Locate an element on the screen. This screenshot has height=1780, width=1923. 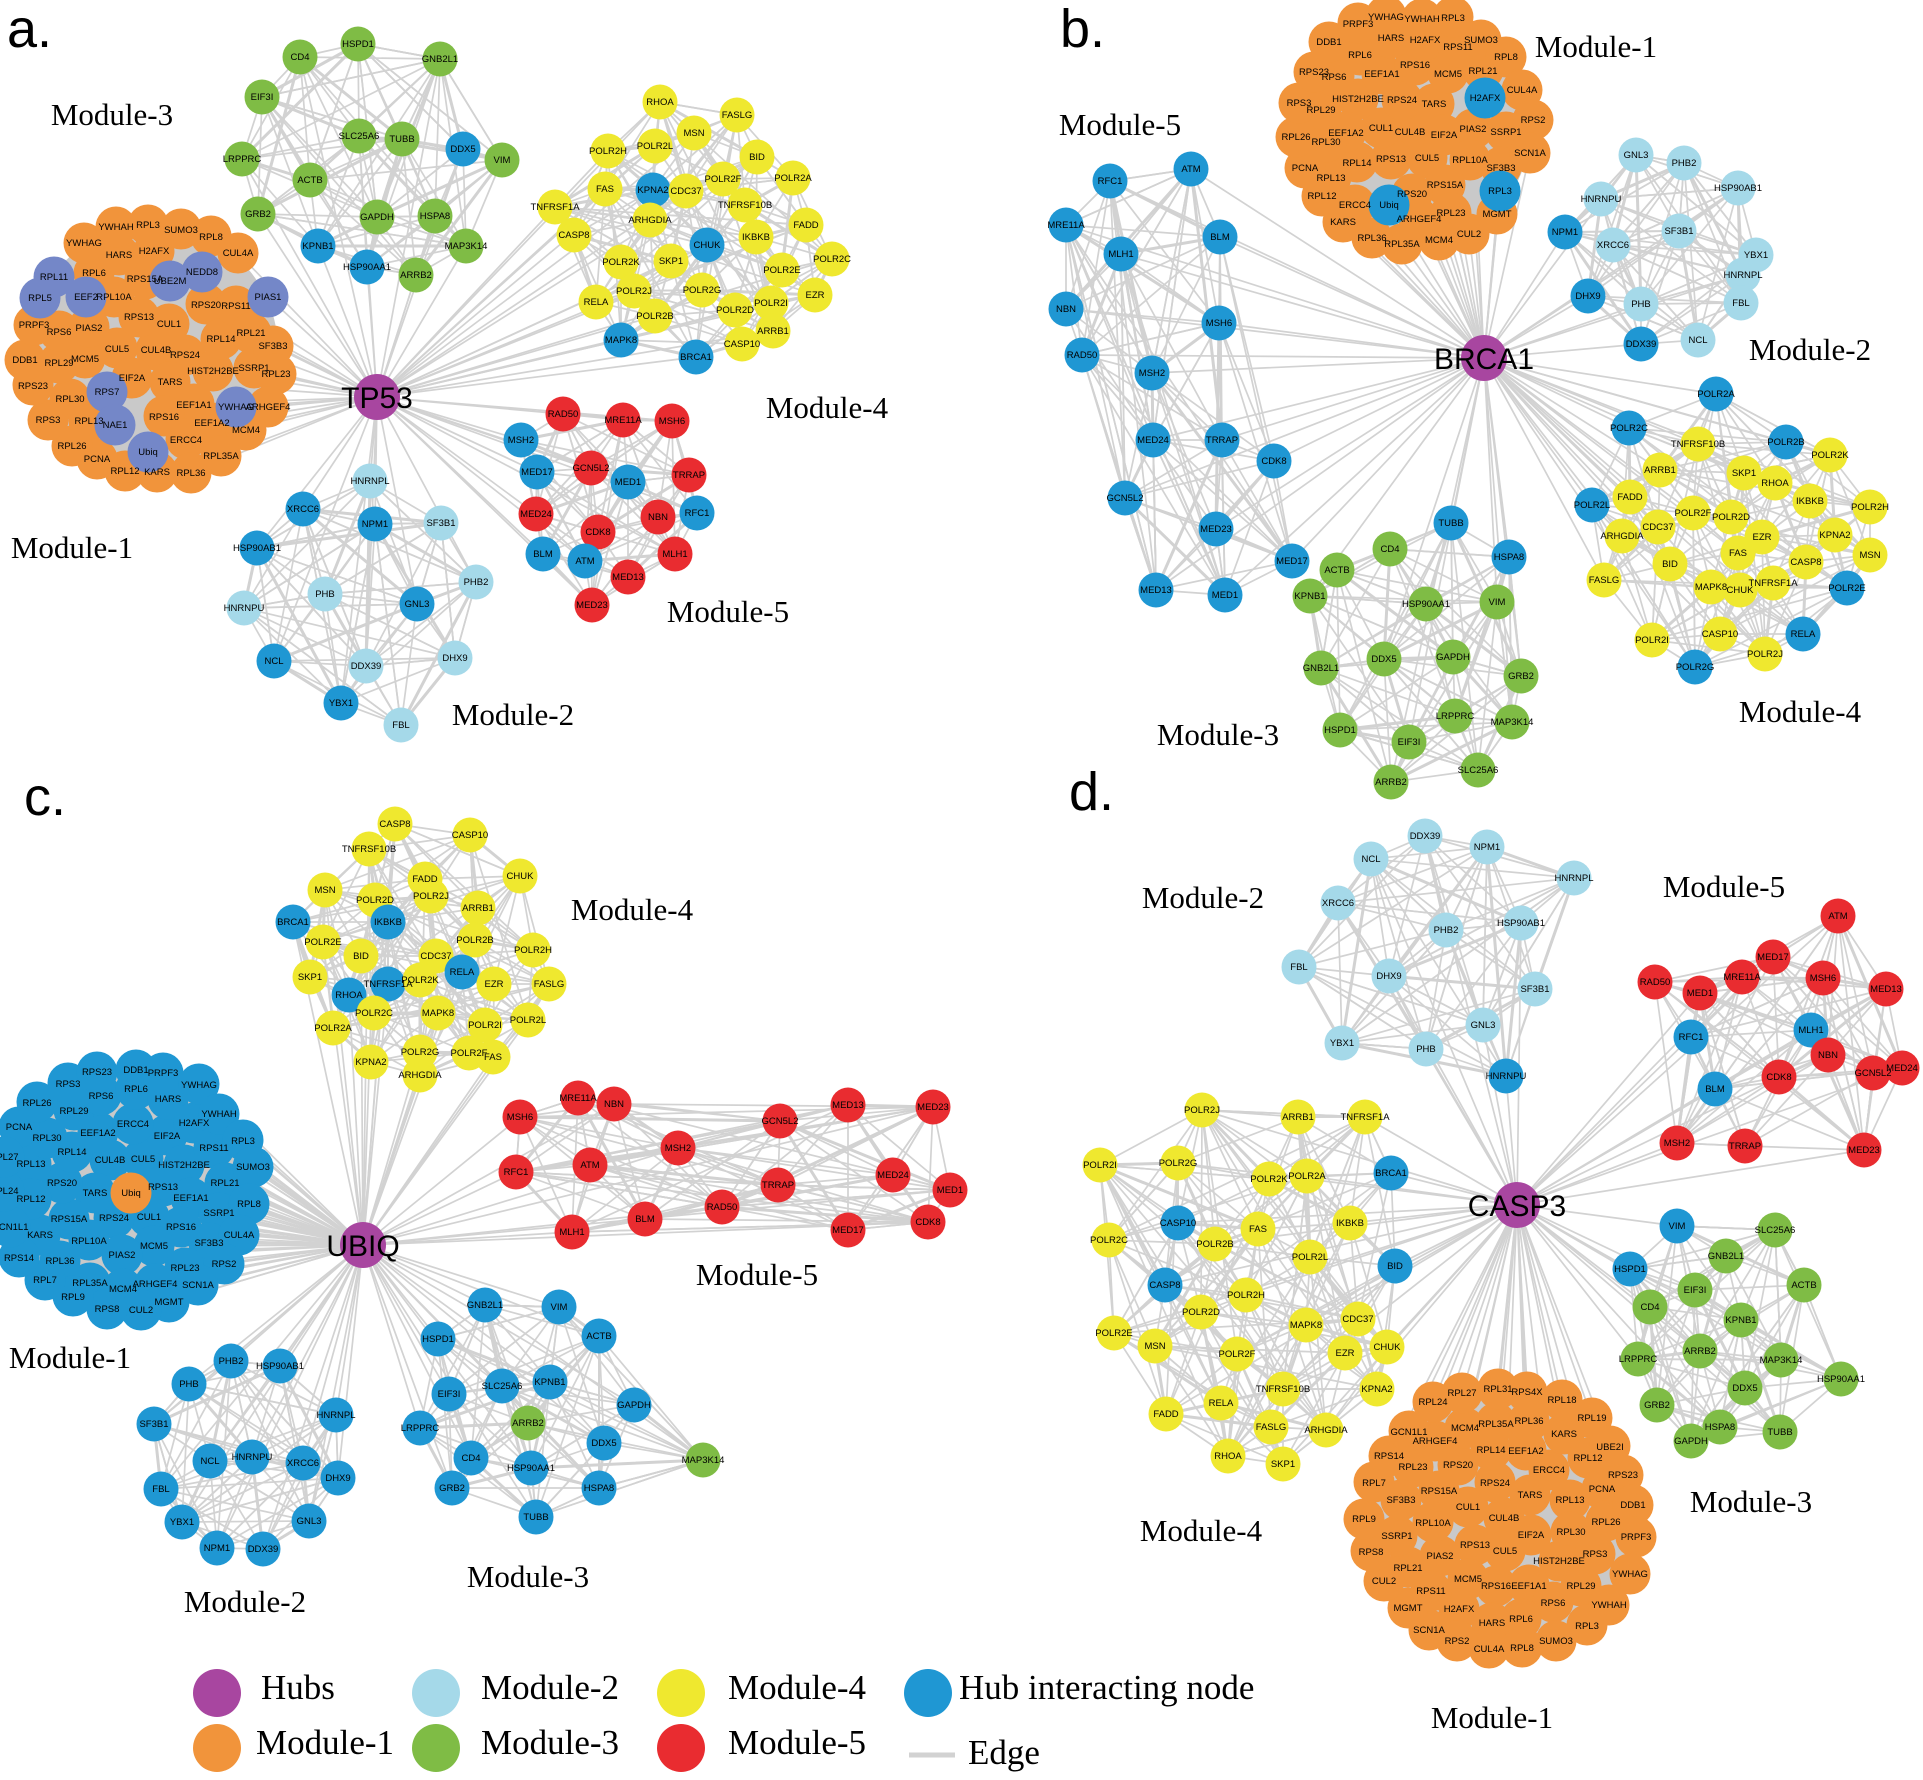
svg-text: RPL6 is located at coordinates (1521, 1619).